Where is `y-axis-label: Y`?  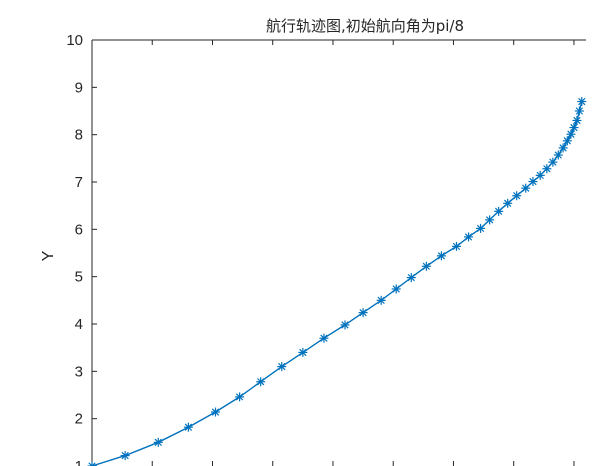 y-axis-label: Y is located at coordinates (48, 255).